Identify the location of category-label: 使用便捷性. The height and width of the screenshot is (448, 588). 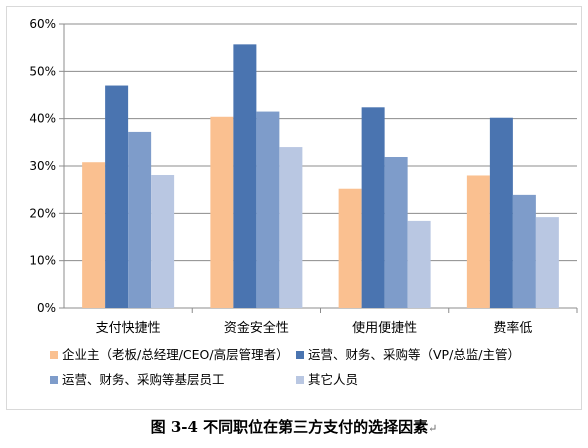
(384, 328).